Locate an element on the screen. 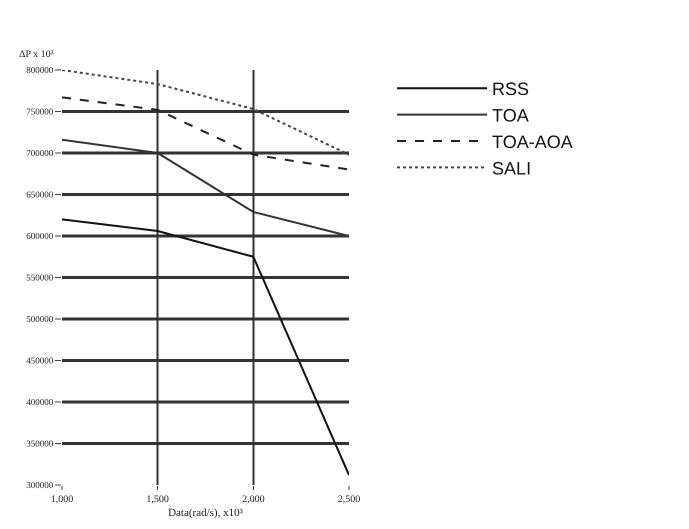 This screenshot has width=689, height=529. legend-label: TOA-AOA is located at coordinates (532, 142).